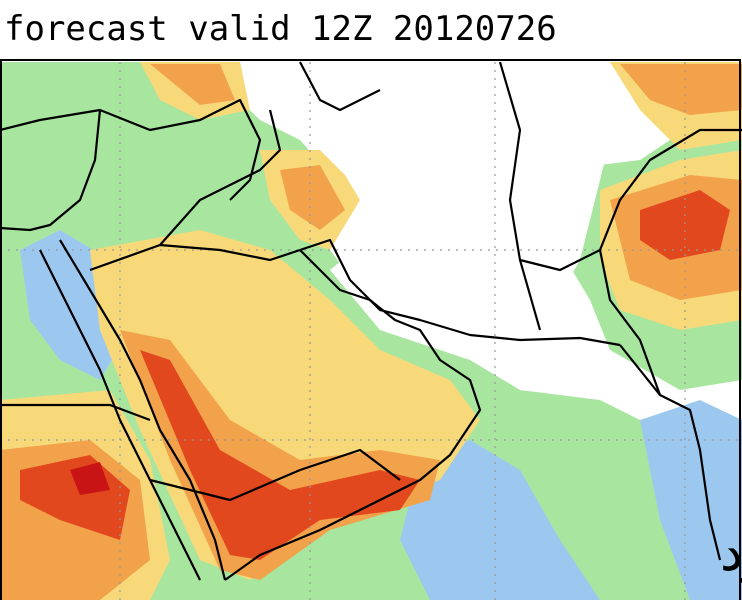  I want to click on red-field, so click(280, 455).